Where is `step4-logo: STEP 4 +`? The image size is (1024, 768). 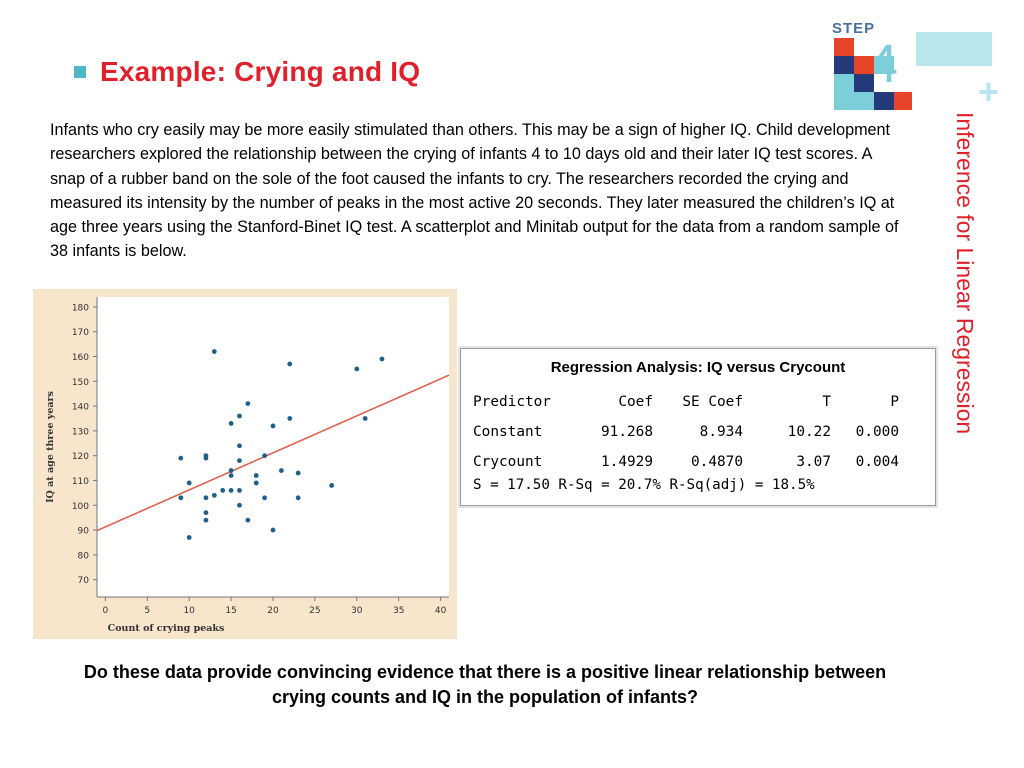
step4-logo: STEP 4 + is located at coordinates (915, 66).